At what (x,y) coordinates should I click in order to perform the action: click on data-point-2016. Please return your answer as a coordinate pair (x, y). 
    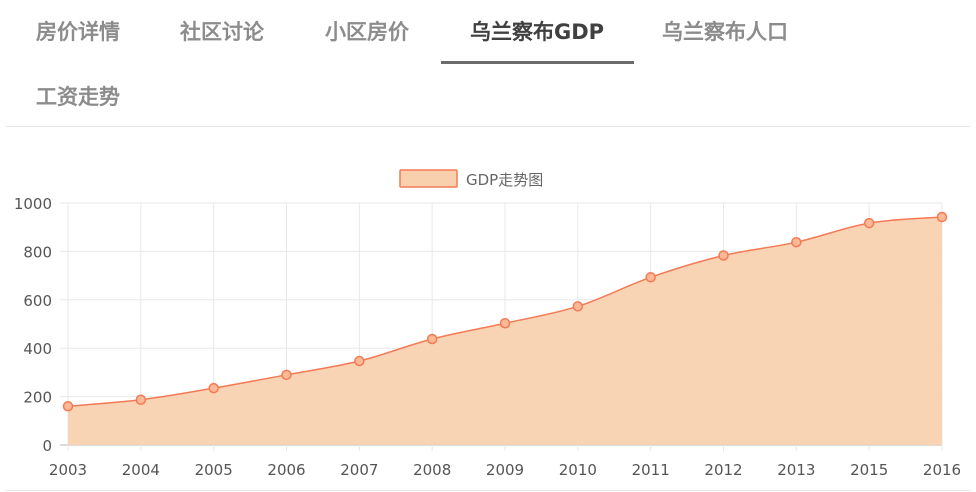
    Looking at the image, I should click on (942, 217).